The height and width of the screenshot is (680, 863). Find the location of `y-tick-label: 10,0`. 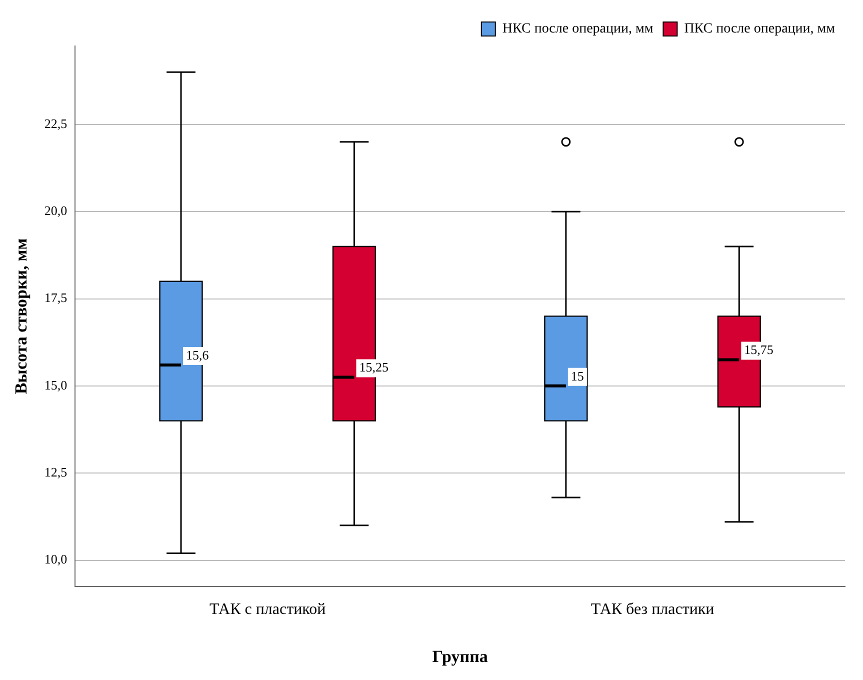

y-tick-label: 10,0 is located at coordinates (56, 559).